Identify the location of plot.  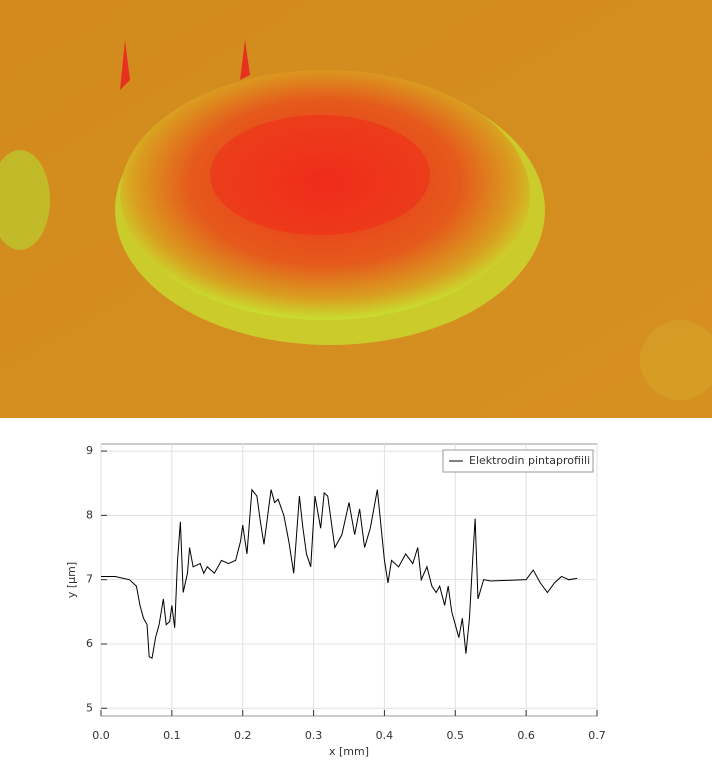
(339, 573).